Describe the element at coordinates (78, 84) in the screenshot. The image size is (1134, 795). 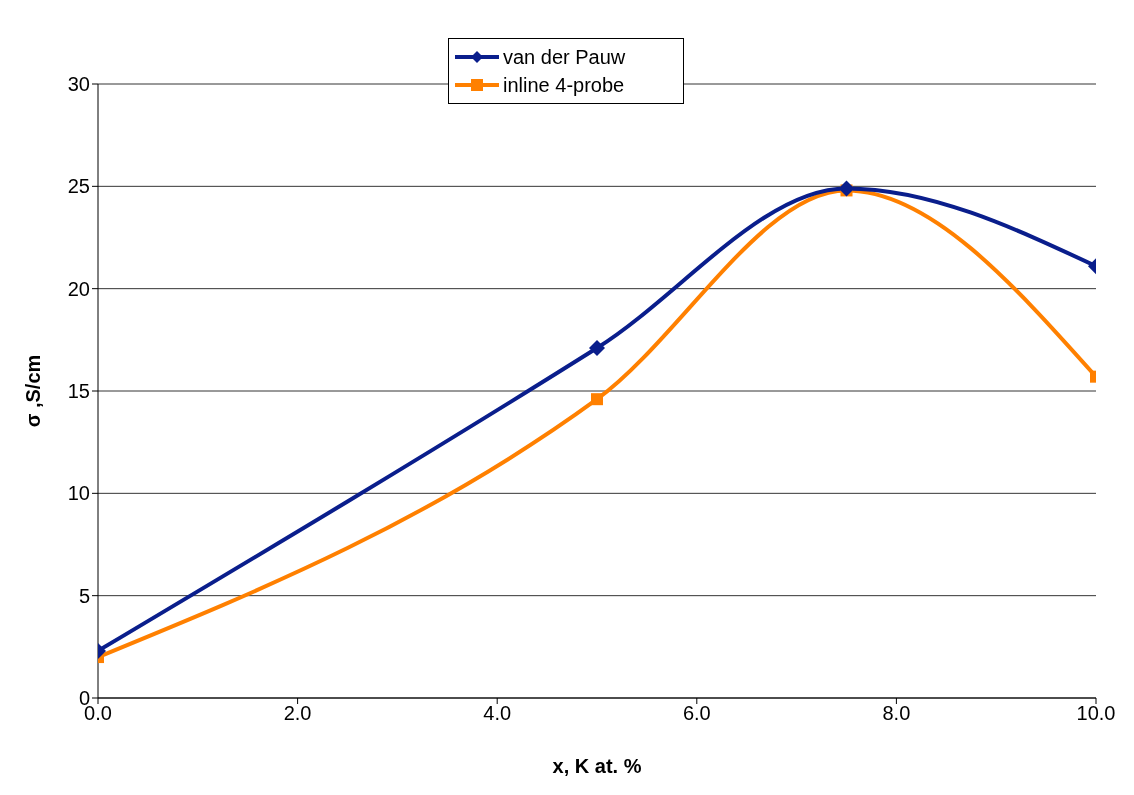
I see `y-tick-label: 30` at that location.